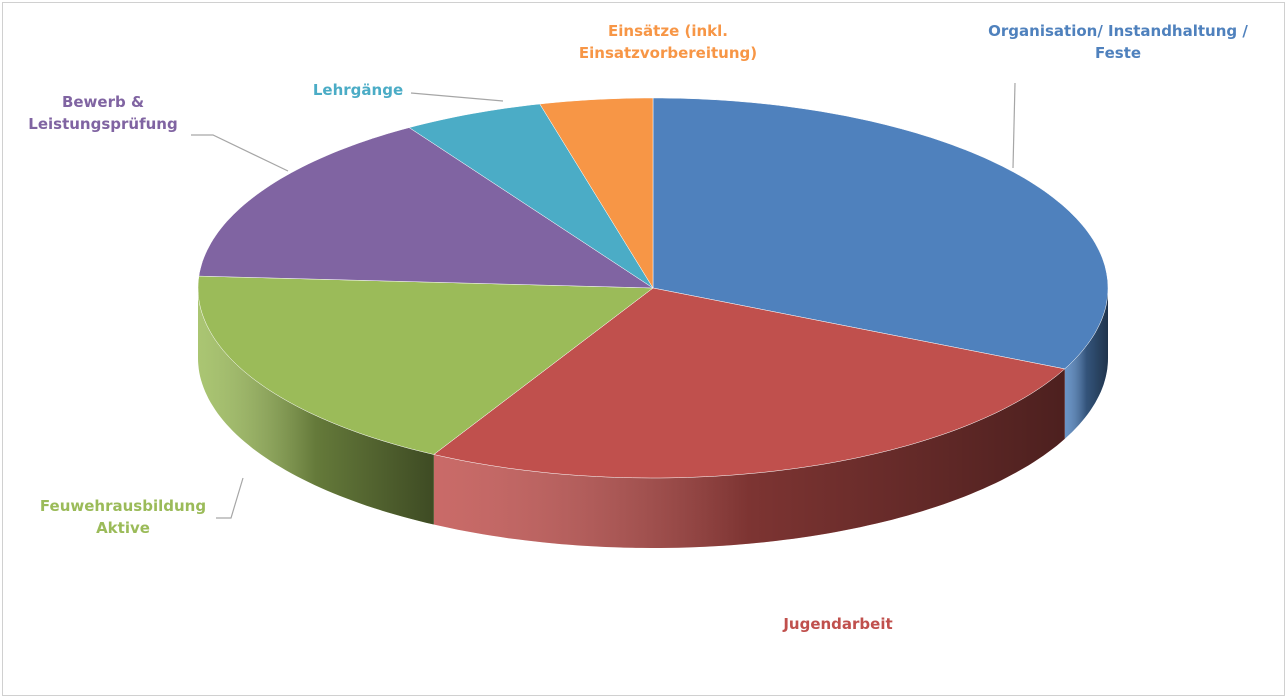 The height and width of the screenshot is (698, 1287). Describe the element at coordinates (838, 624) in the screenshot. I see `category-label: Jugendarbeit` at that location.